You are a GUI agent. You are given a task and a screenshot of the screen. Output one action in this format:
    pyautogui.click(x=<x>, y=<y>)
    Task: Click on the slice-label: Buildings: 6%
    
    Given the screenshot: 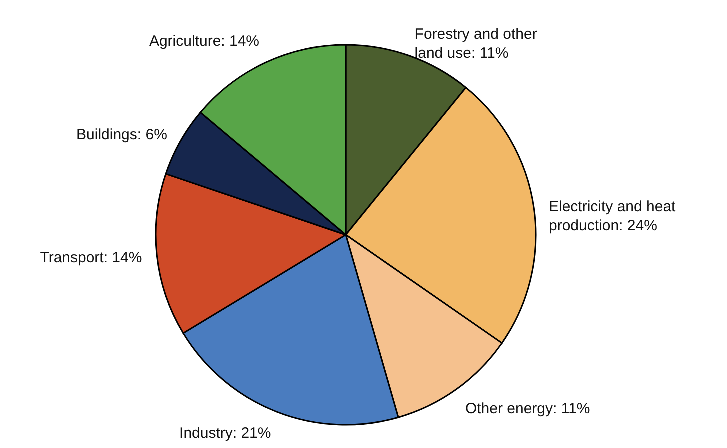 What is the action you would take?
    pyautogui.click(x=122, y=135)
    